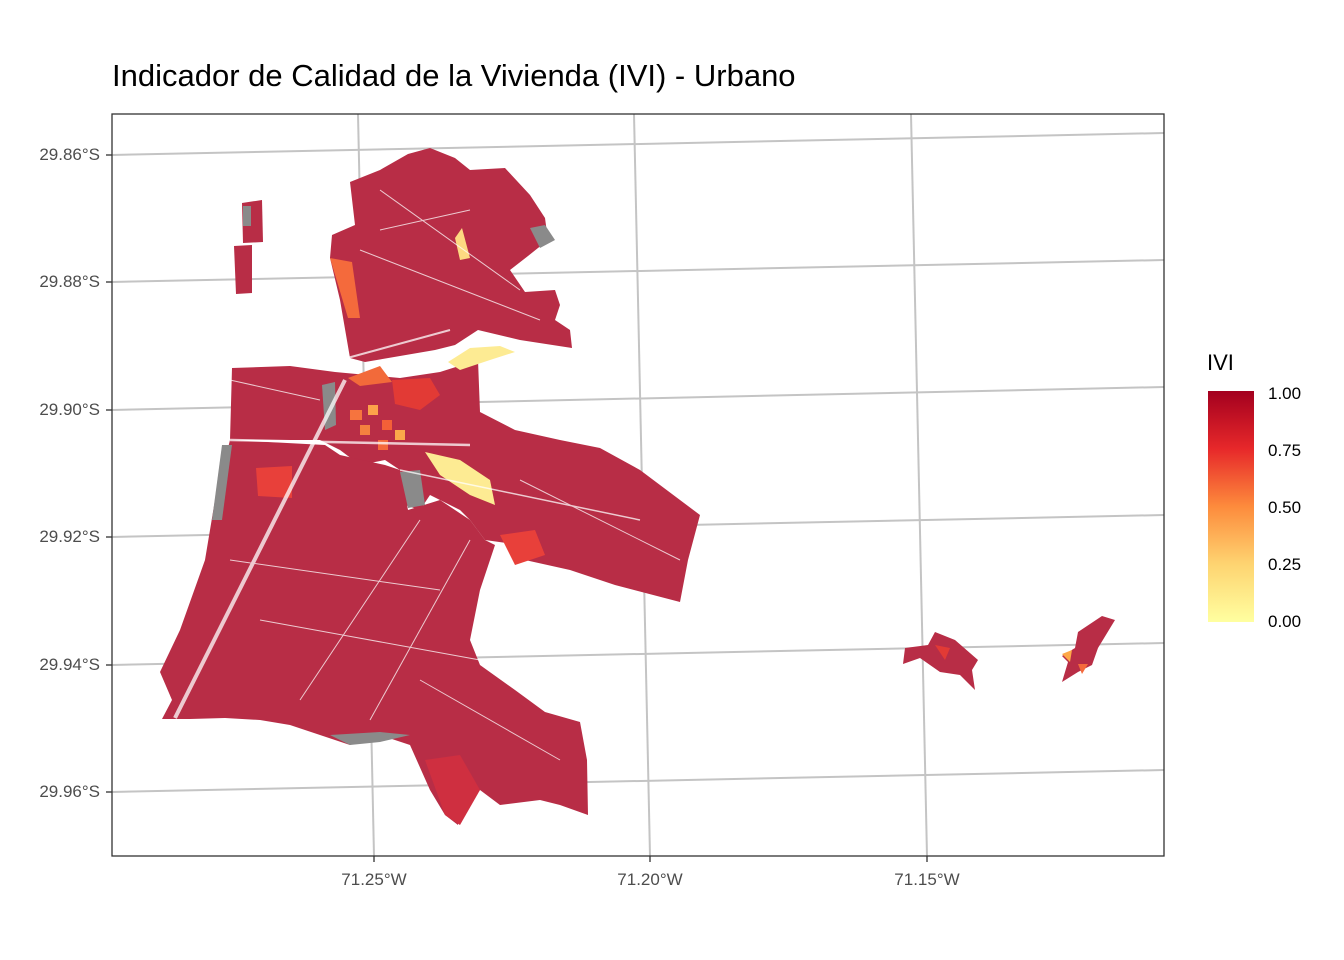  I want to click on west-islands, so click(248, 247).